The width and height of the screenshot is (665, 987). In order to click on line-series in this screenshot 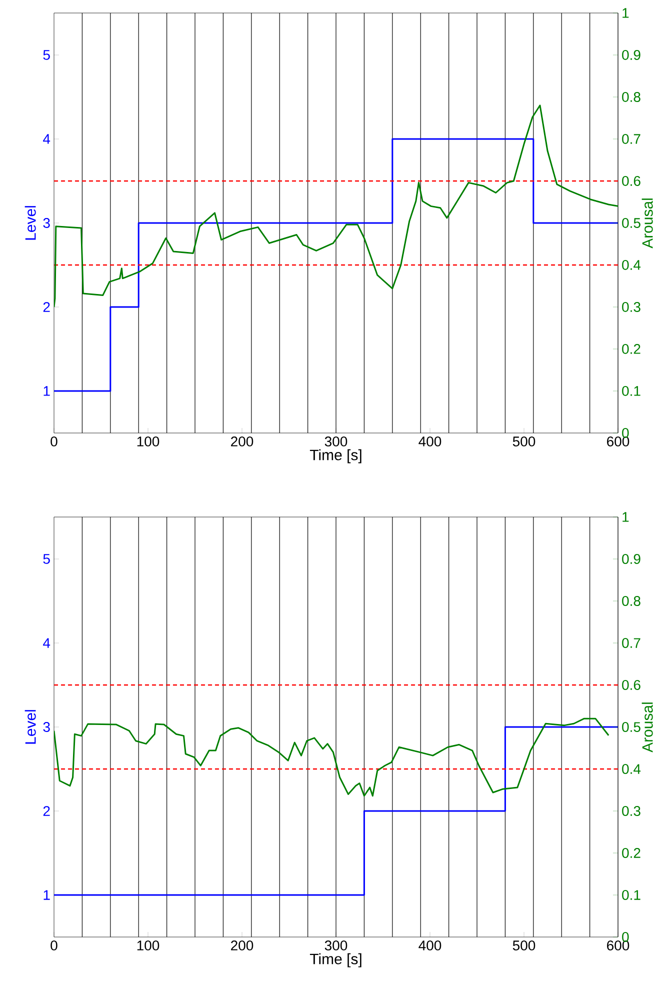, I will do `click(332, 757)`.